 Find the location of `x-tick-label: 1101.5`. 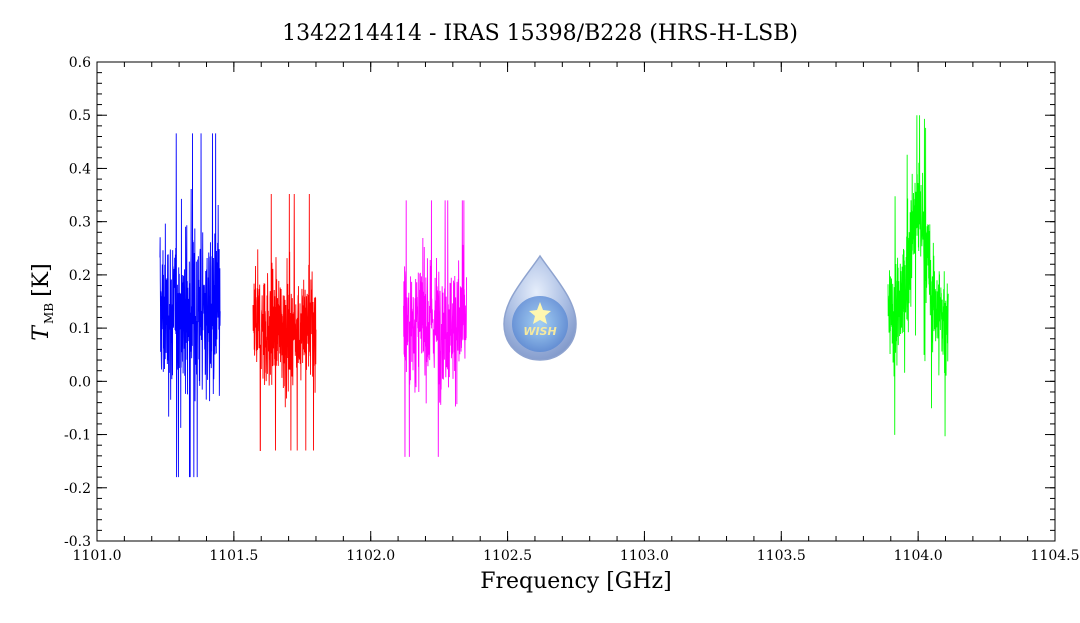

x-tick-label: 1101.5 is located at coordinates (233, 556).